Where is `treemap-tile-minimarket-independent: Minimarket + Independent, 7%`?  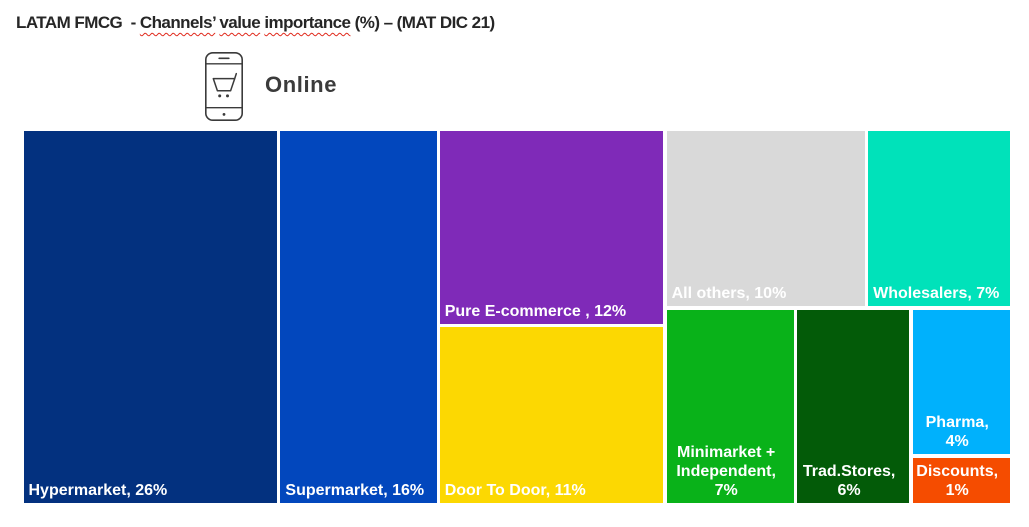
treemap-tile-minimarket-independent: Minimarket + Independent, 7% is located at coordinates (730, 406).